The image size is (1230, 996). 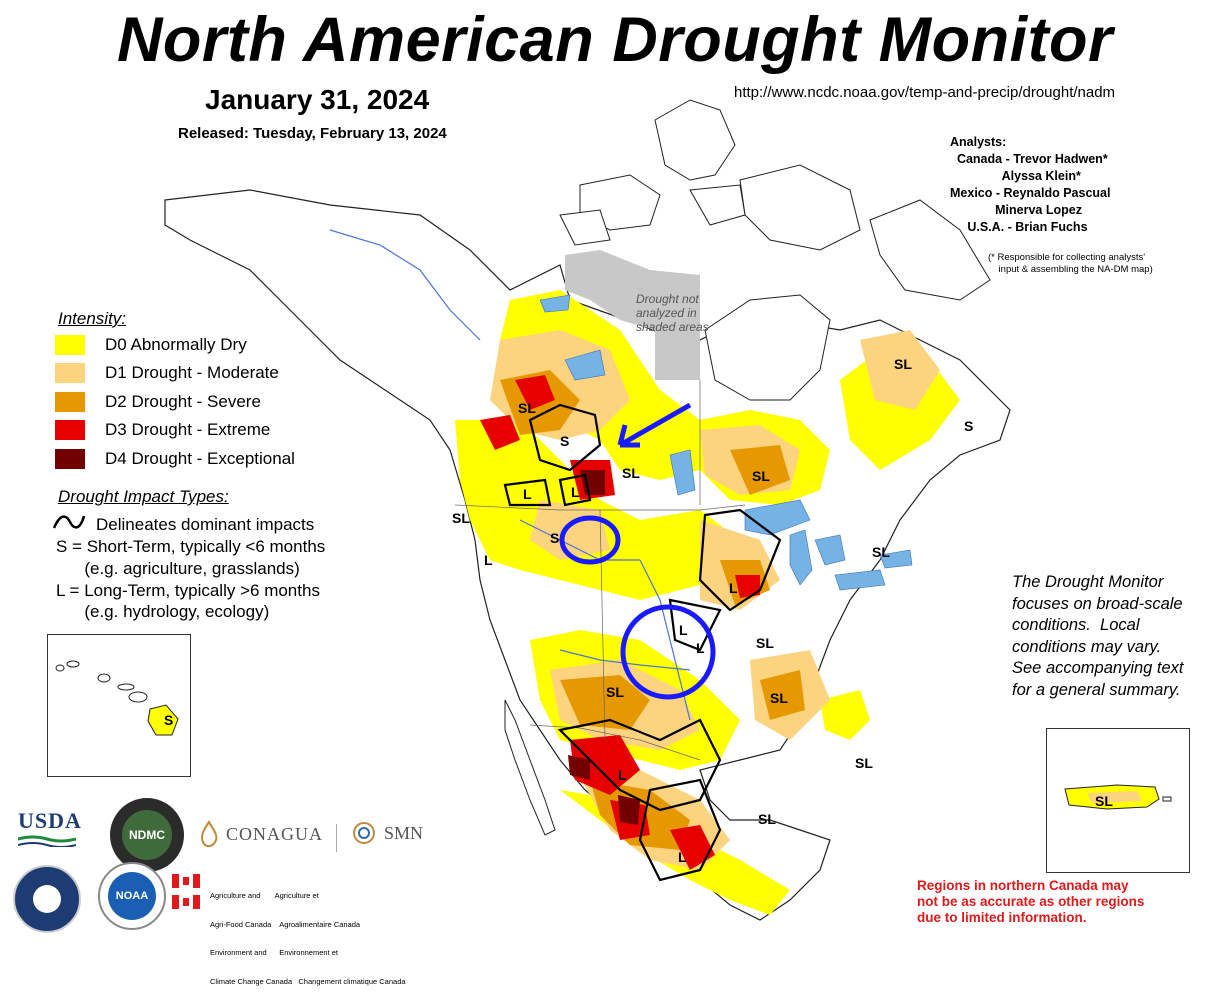 I want to click on puerto-rico-map, so click(x=1118, y=797).